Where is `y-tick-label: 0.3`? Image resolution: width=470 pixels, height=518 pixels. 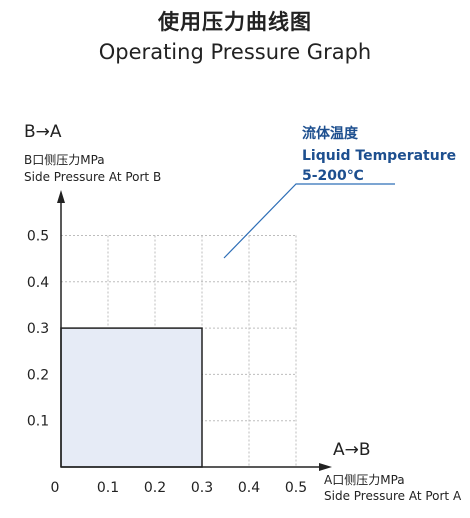
y-tick-label: 0.3 is located at coordinates (38, 329).